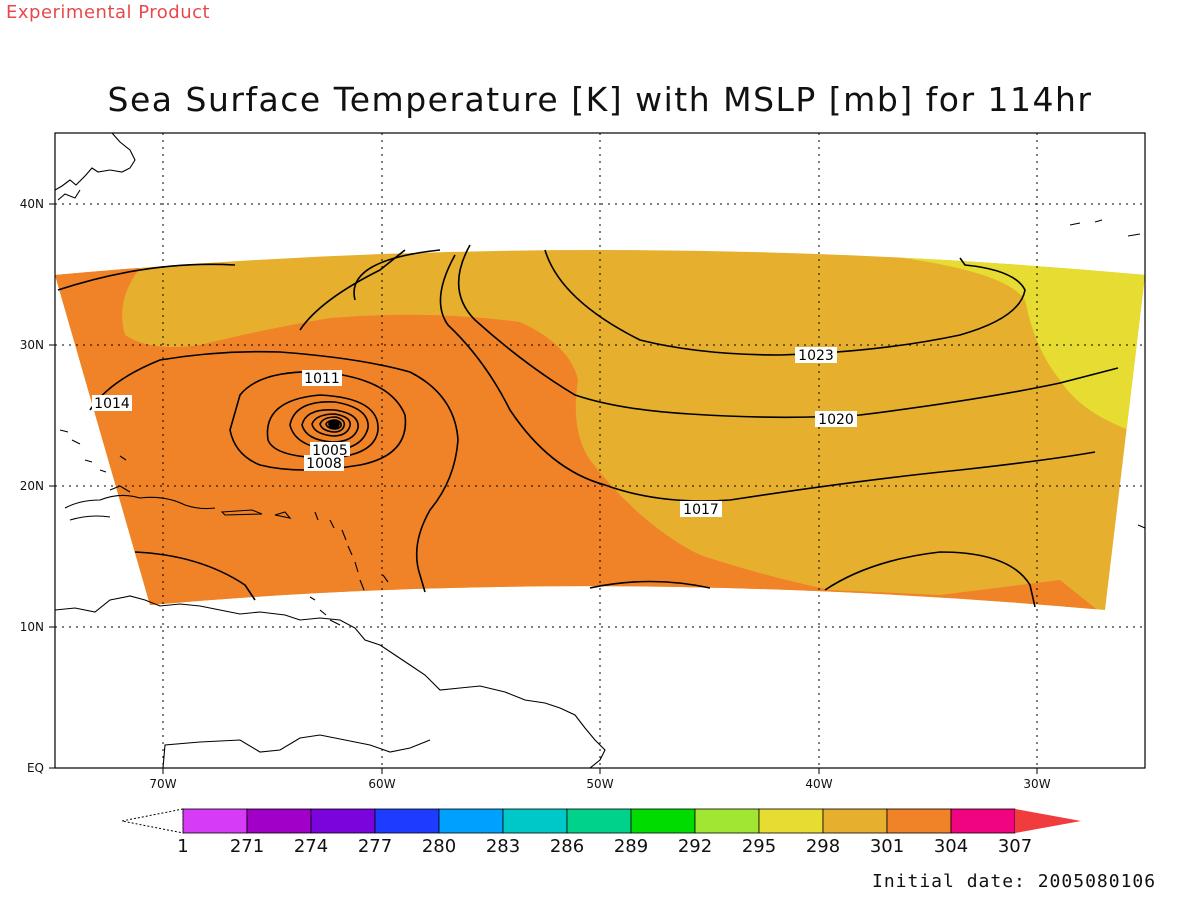  Describe the element at coordinates (759, 846) in the screenshot. I see `colorbar-label: 295` at that location.